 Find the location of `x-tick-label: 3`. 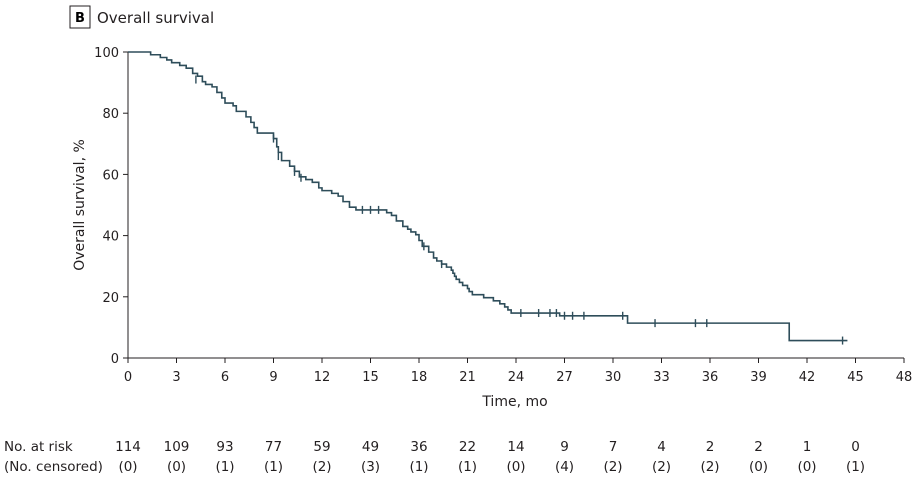

x-tick-label: 3 is located at coordinates (176, 377).